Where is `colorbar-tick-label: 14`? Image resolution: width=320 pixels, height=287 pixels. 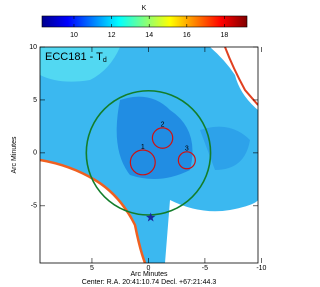
colorbar-tick-label: 14 is located at coordinates (149, 35).